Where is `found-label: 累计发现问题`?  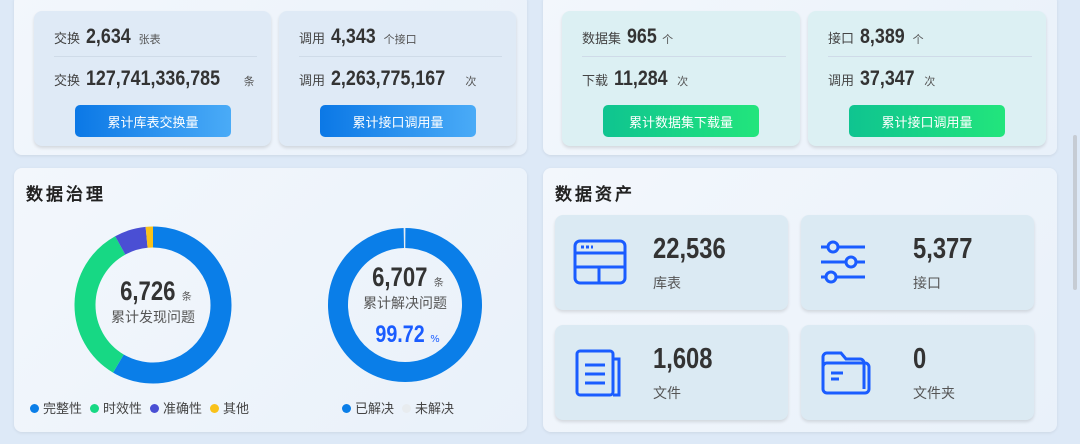
found-label: 累计发现问题 is located at coordinates (153, 318).